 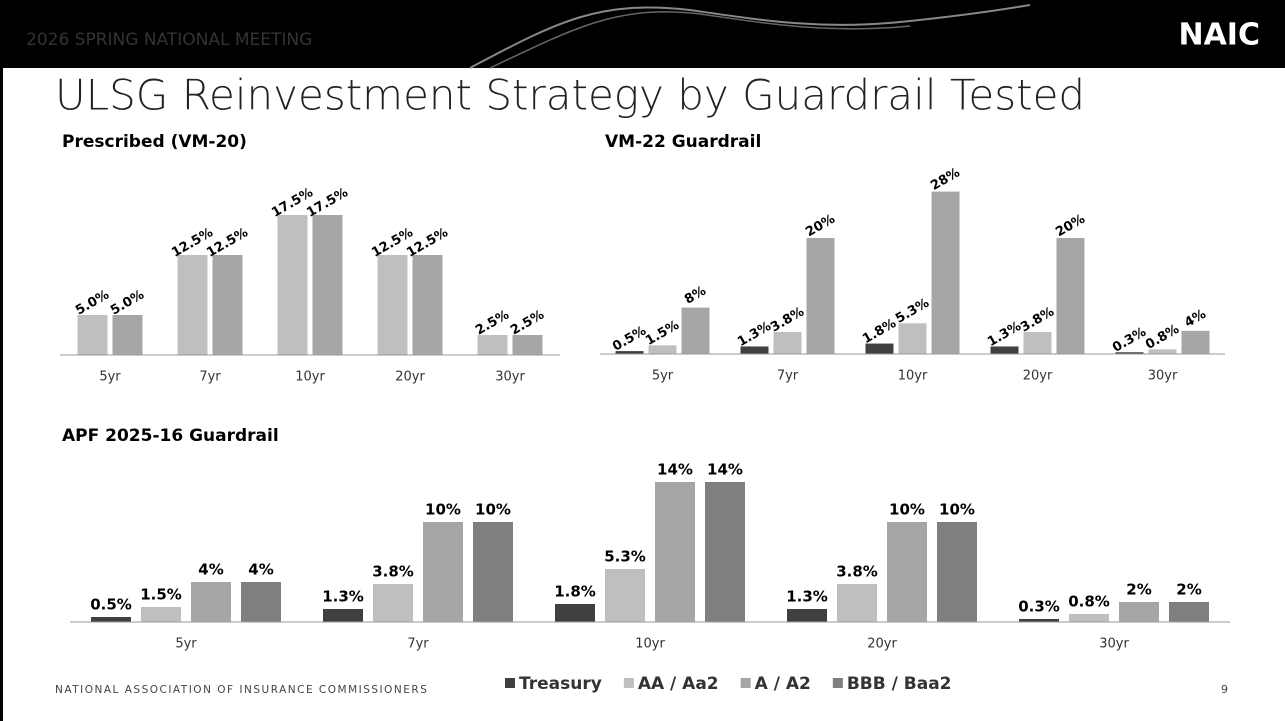 I want to click on chart-title: APF 2025-16 Guardrail, so click(x=170, y=436).